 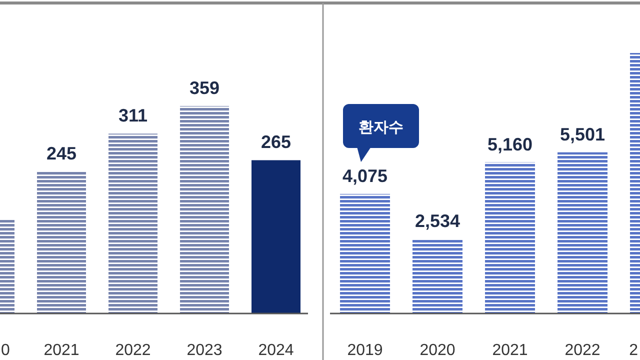 I want to click on x-tick-label: 2, so click(x=633, y=350).